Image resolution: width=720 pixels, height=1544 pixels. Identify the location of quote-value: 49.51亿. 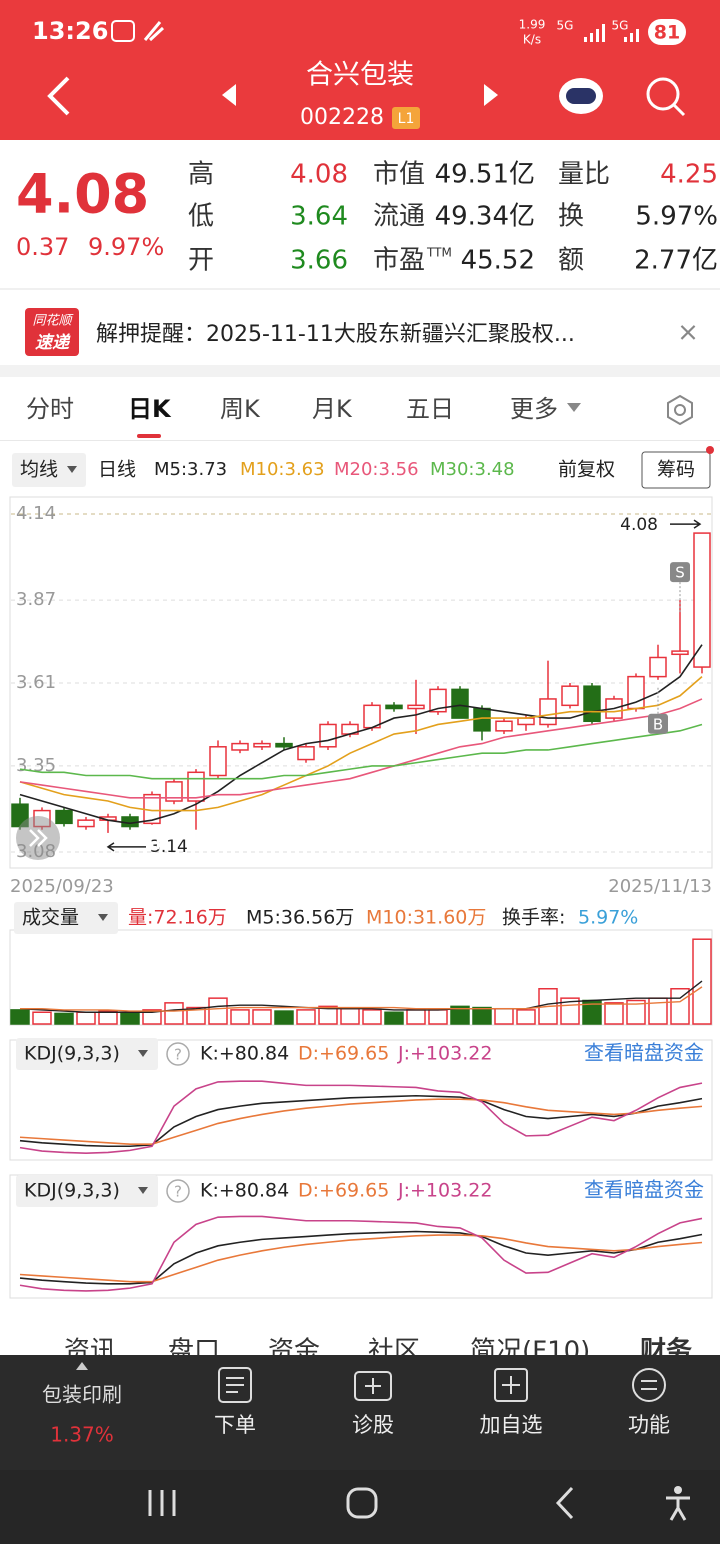
(485, 175).